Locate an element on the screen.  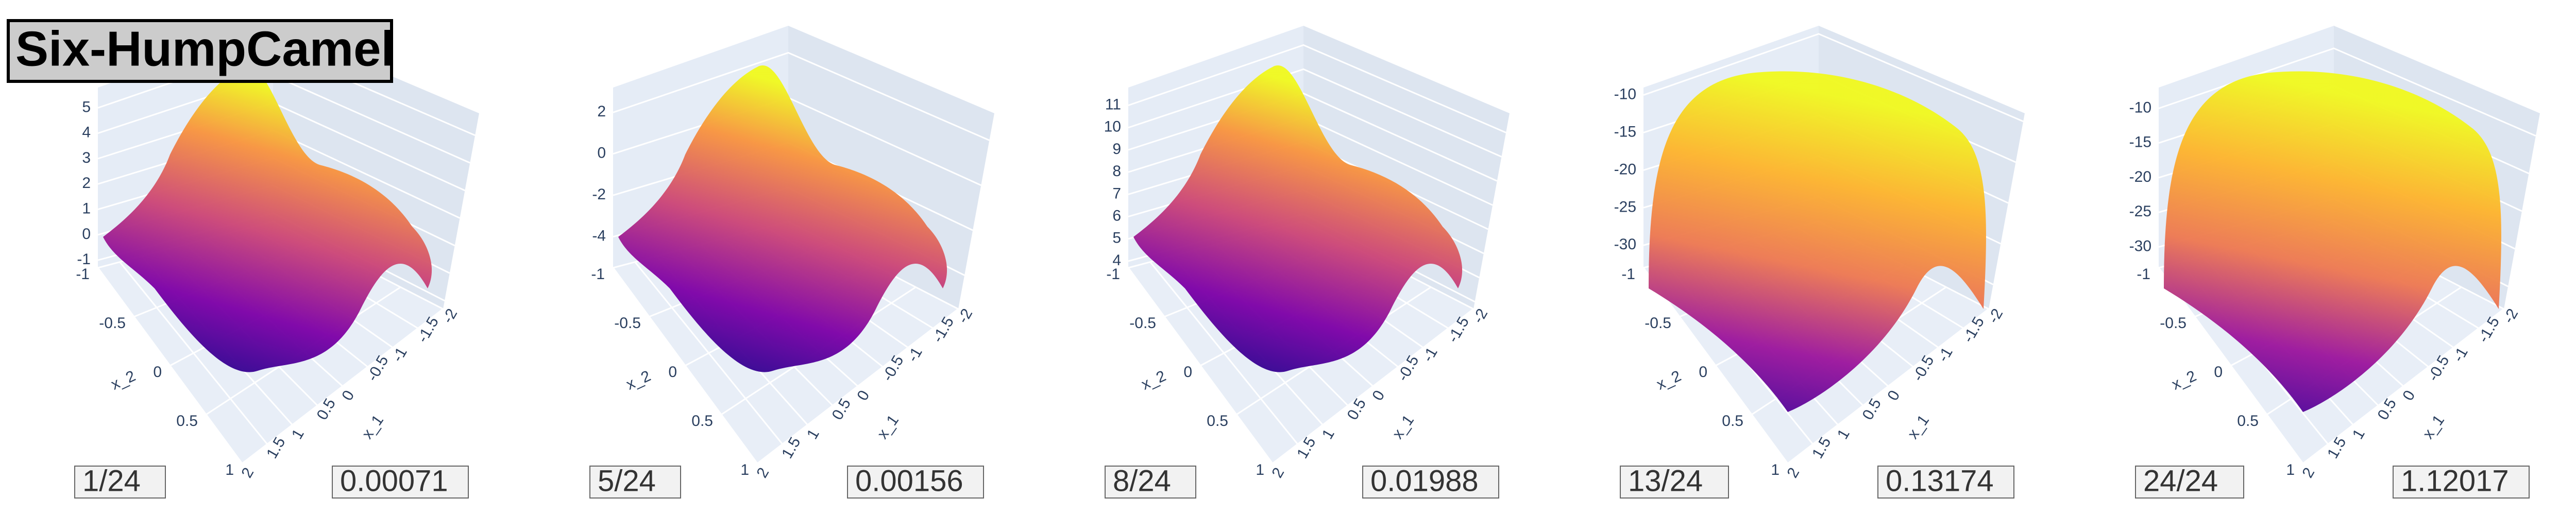
z-tick-label: -15 is located at coordinates (1625, 131).